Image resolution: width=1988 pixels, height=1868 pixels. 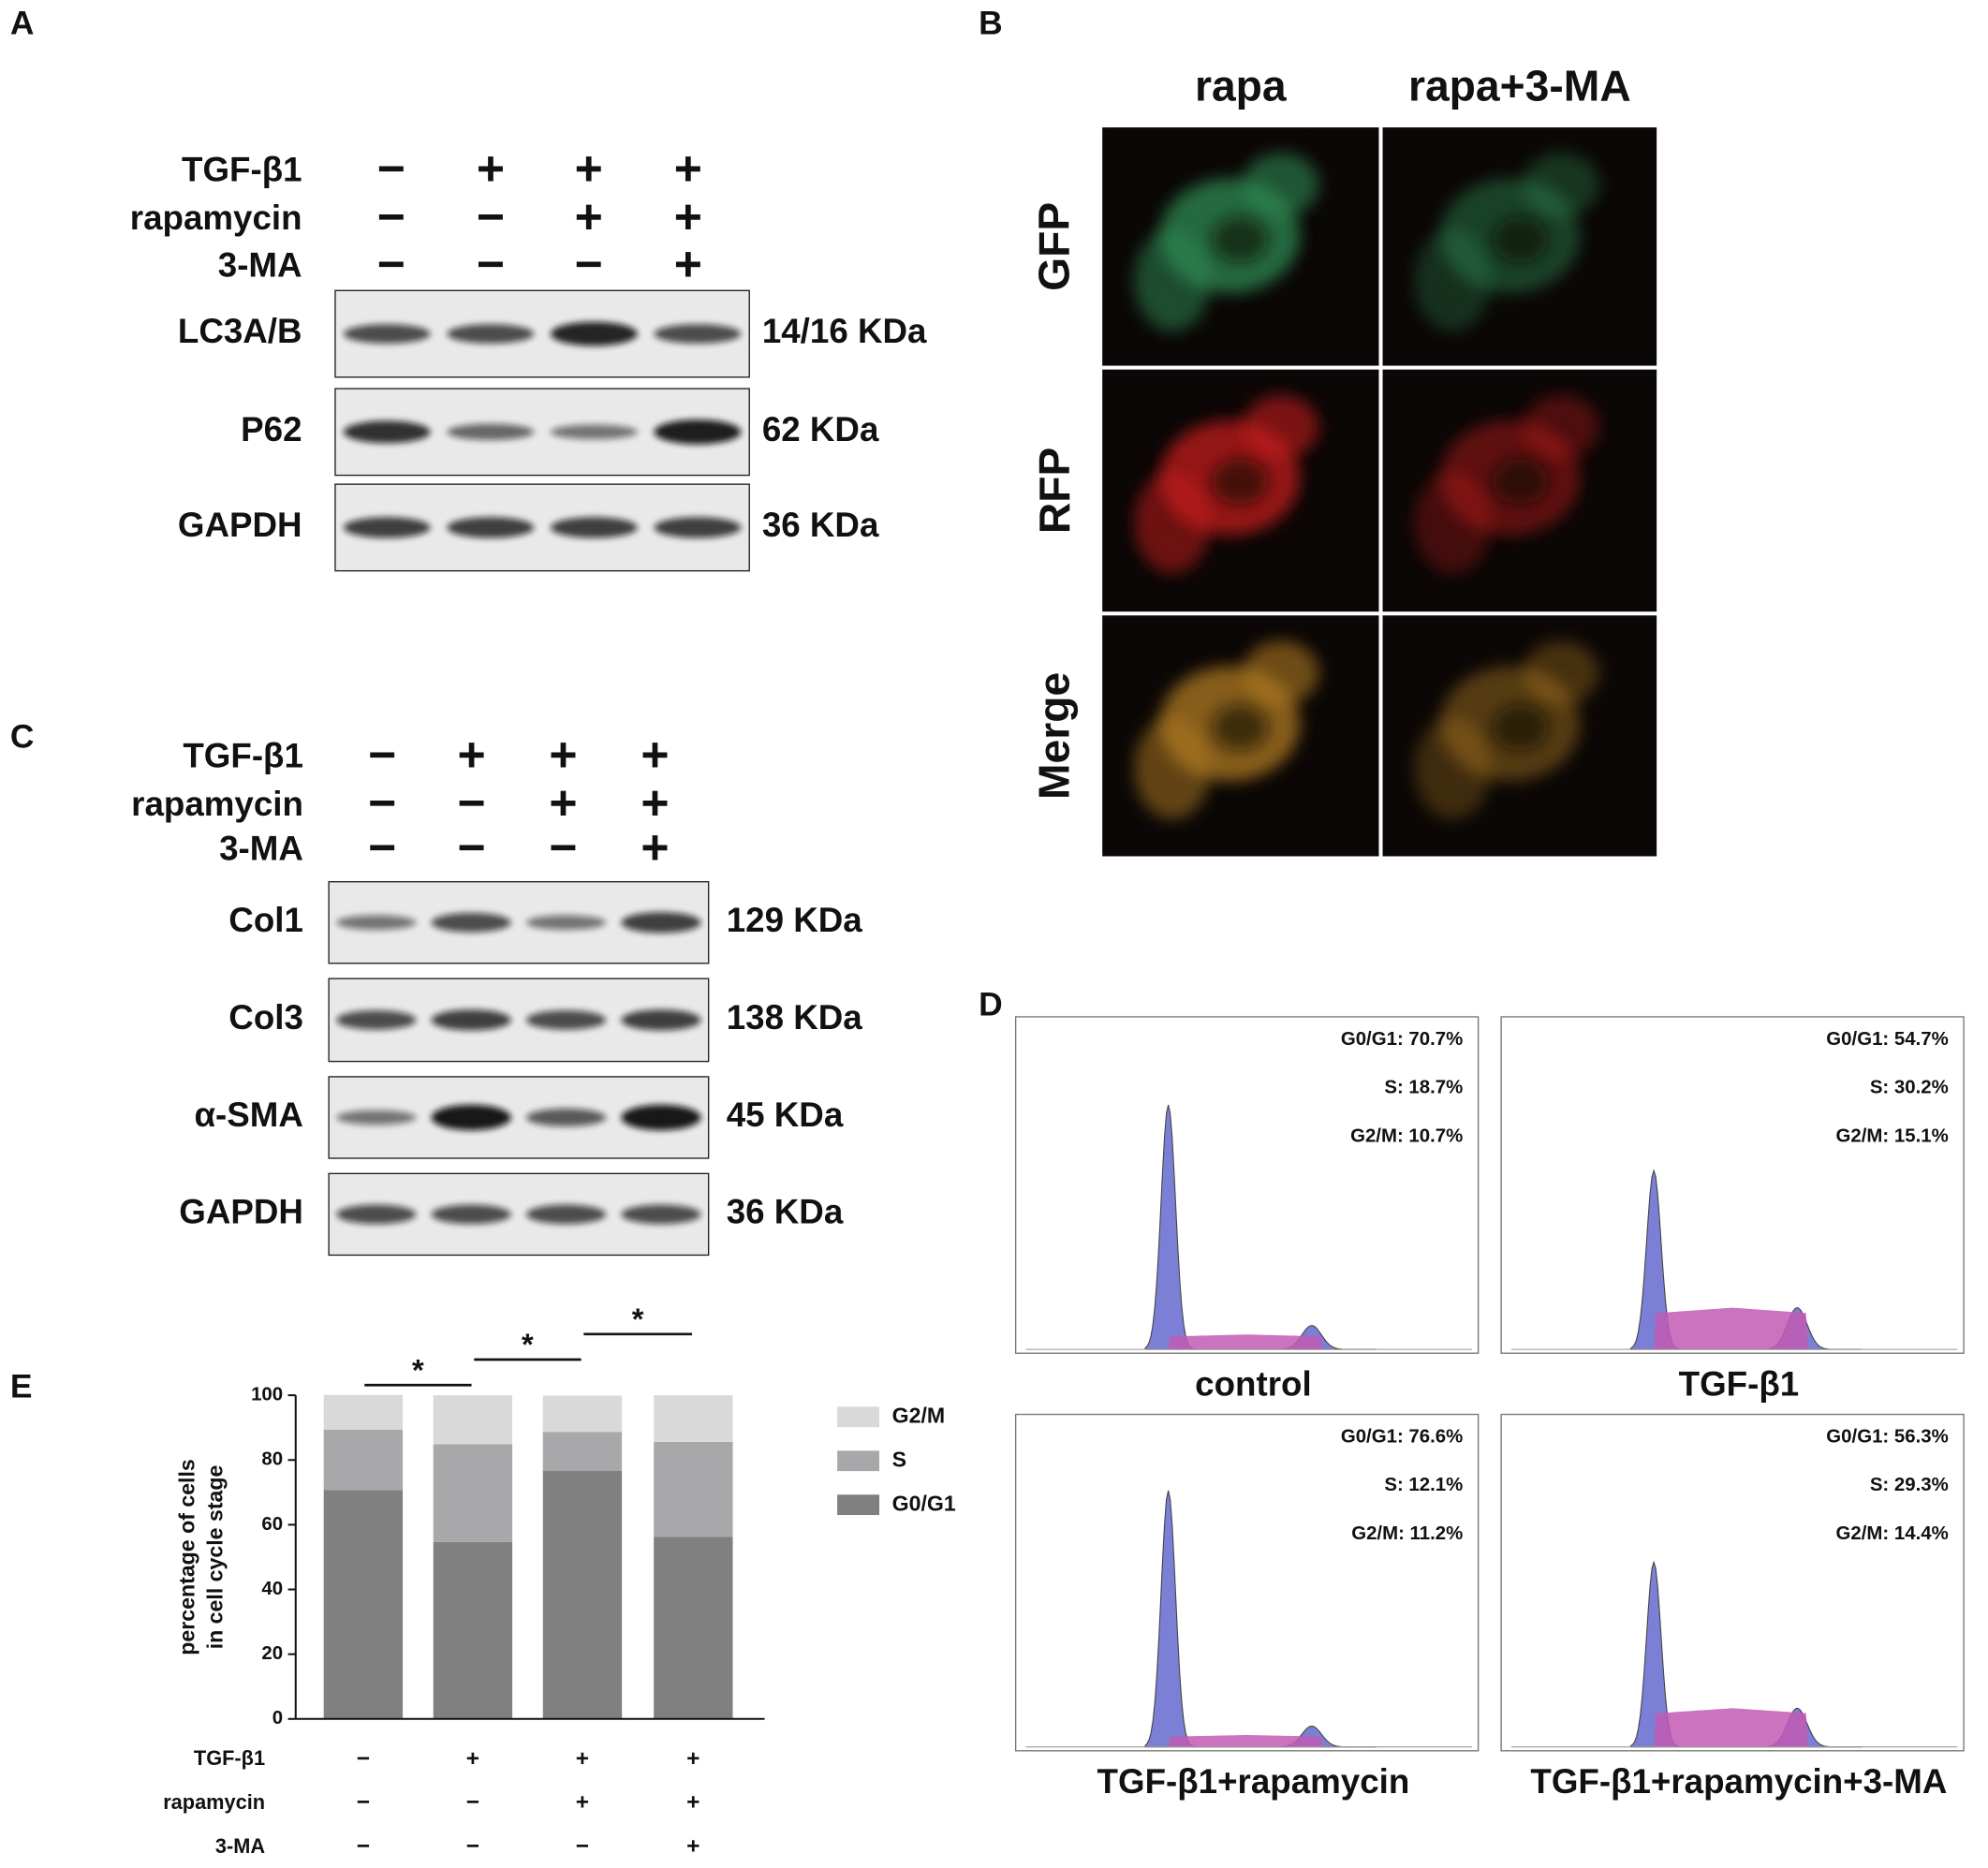 I want to click on column-header: rapa+3-MA, so click(x=1519, y=85).